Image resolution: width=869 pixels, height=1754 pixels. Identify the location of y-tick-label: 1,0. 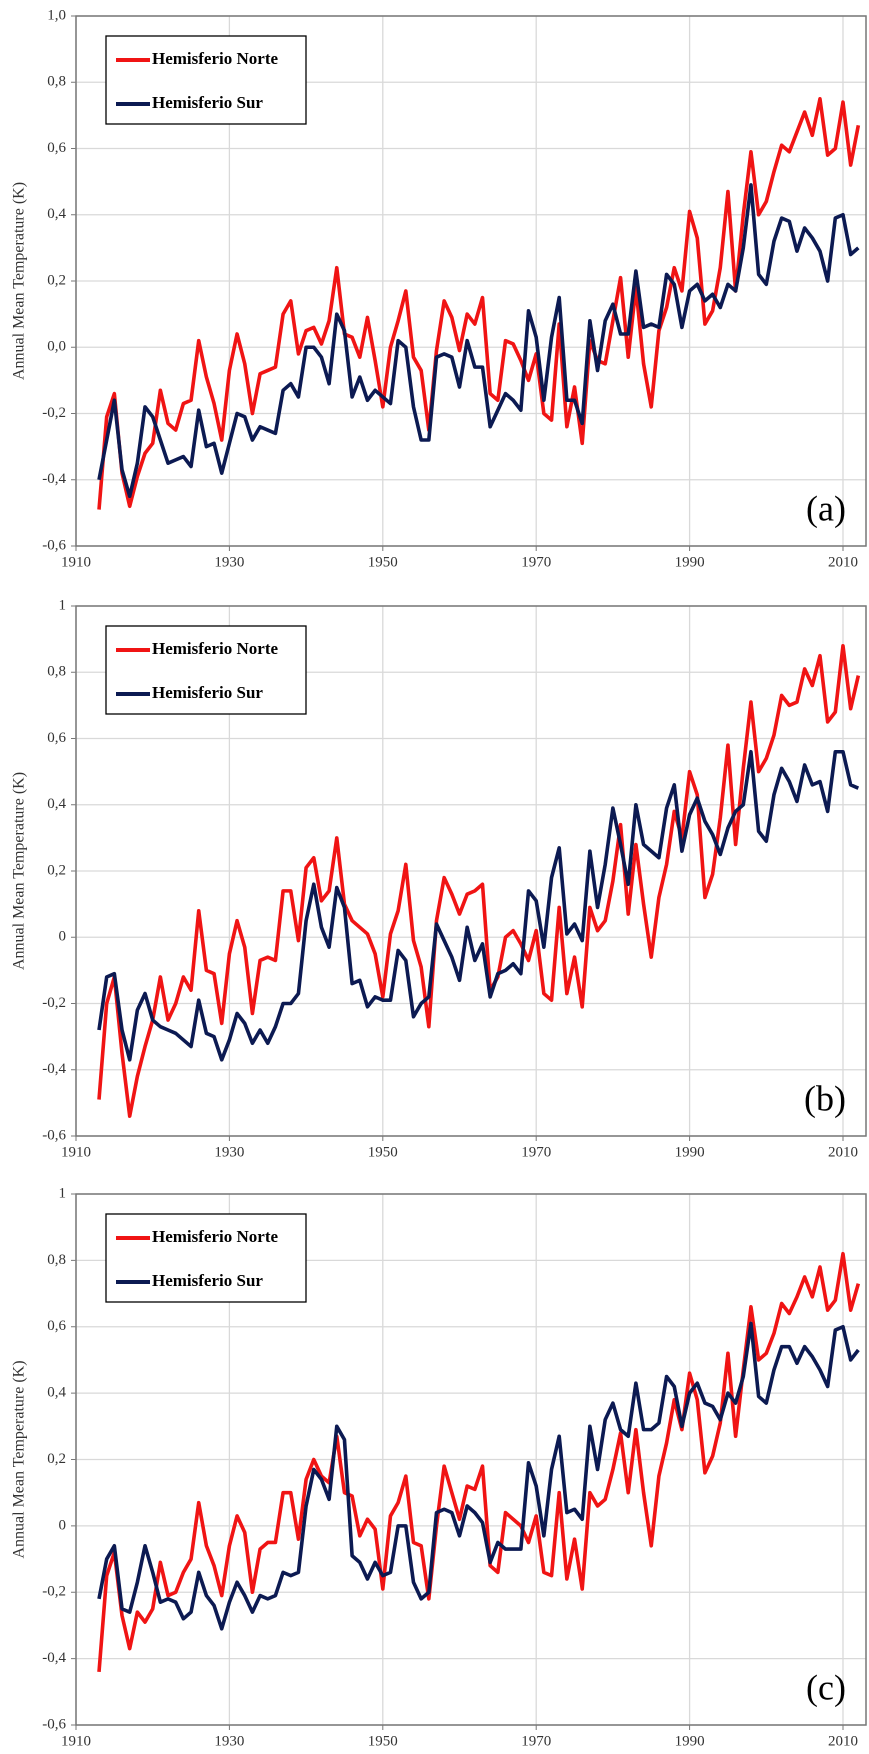
(56, 15).